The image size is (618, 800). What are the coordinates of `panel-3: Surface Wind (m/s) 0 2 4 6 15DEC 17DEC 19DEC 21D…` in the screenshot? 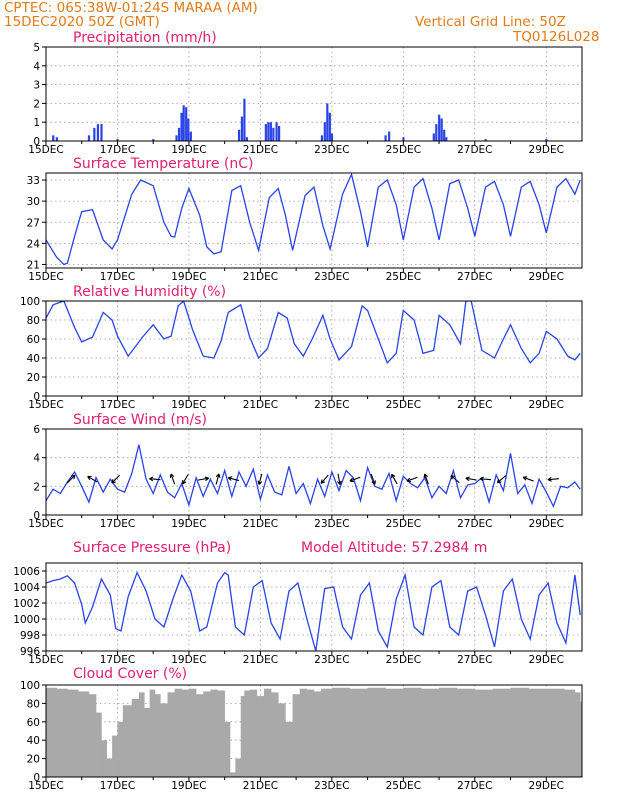 It's located at (305, 471).